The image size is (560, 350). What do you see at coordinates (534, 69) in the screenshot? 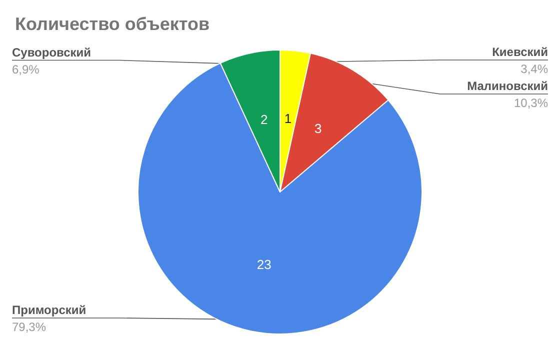
I see `text: 3,4%` at bounding box center [534, 69].